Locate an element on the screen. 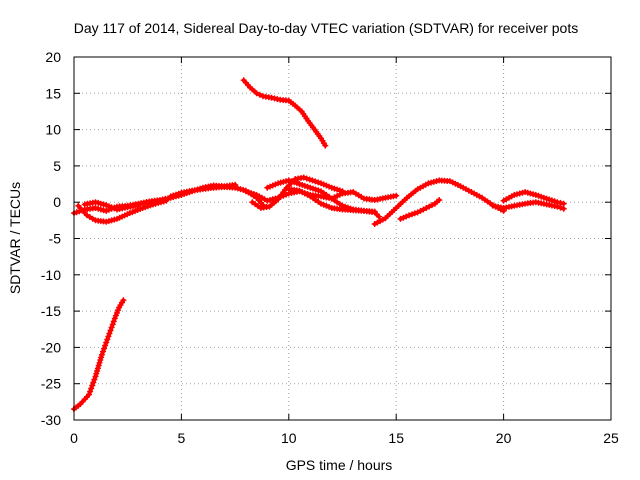 The image size is (640, 480). y-tick-label: 10 is located at coordinates (53, 130).